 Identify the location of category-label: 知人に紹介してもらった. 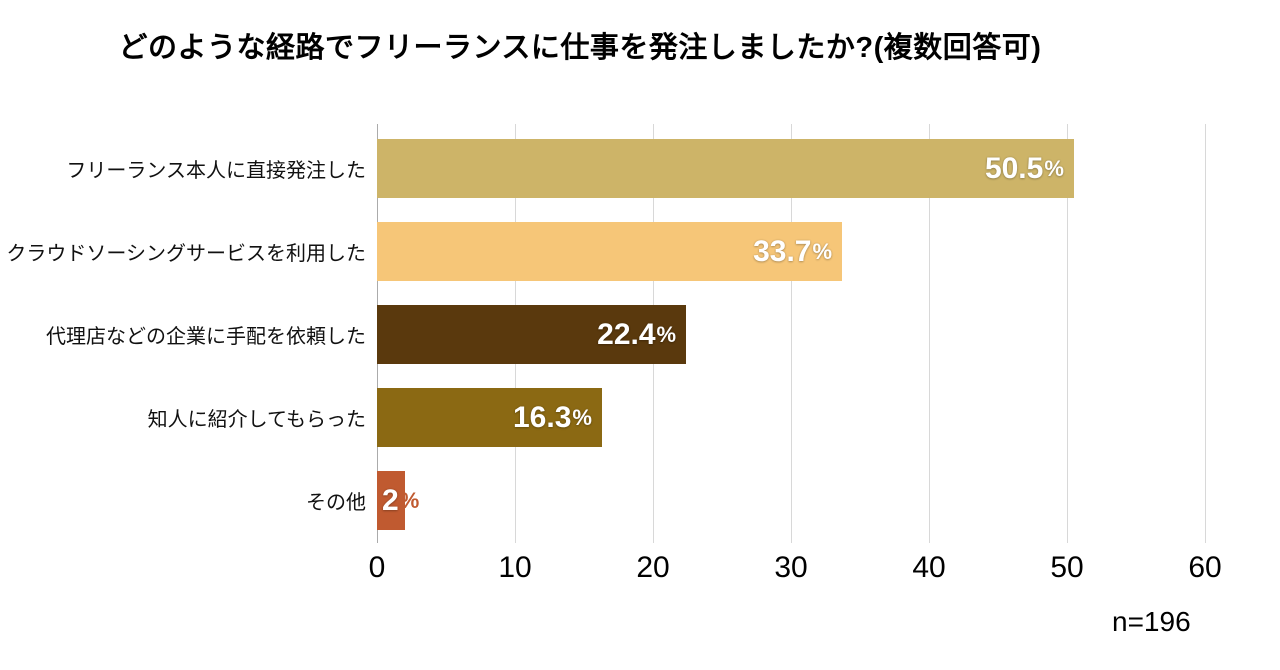
(256, 420).